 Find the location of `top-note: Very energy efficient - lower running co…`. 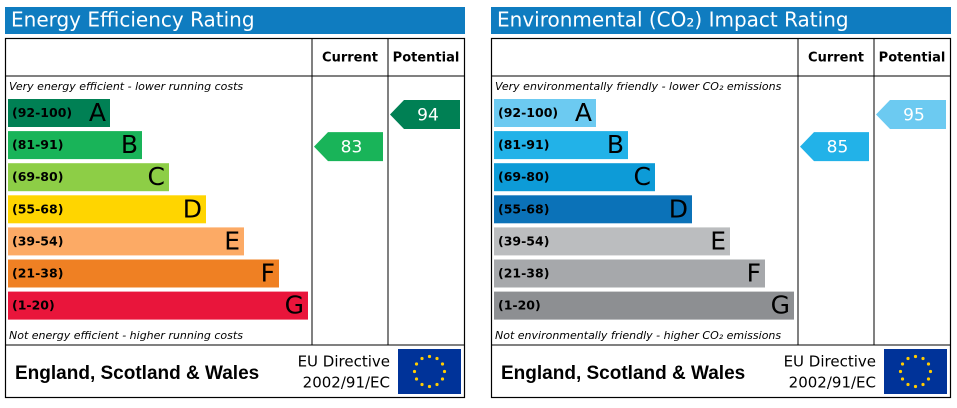

top-note: Very energy efficient - lower running co… is located at coordinates (126, 86).